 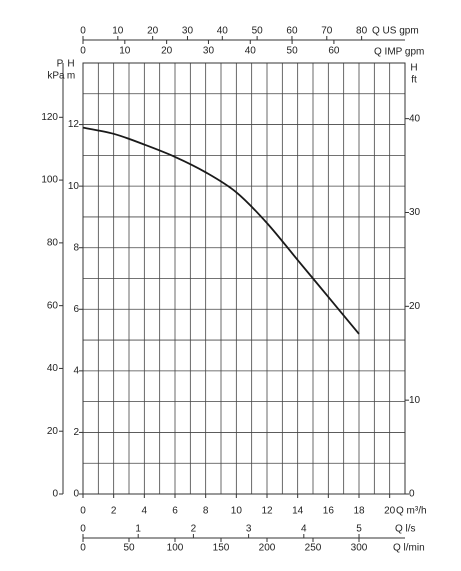 I want to click on x-tick-label: 0, so click(x=83, y=511).